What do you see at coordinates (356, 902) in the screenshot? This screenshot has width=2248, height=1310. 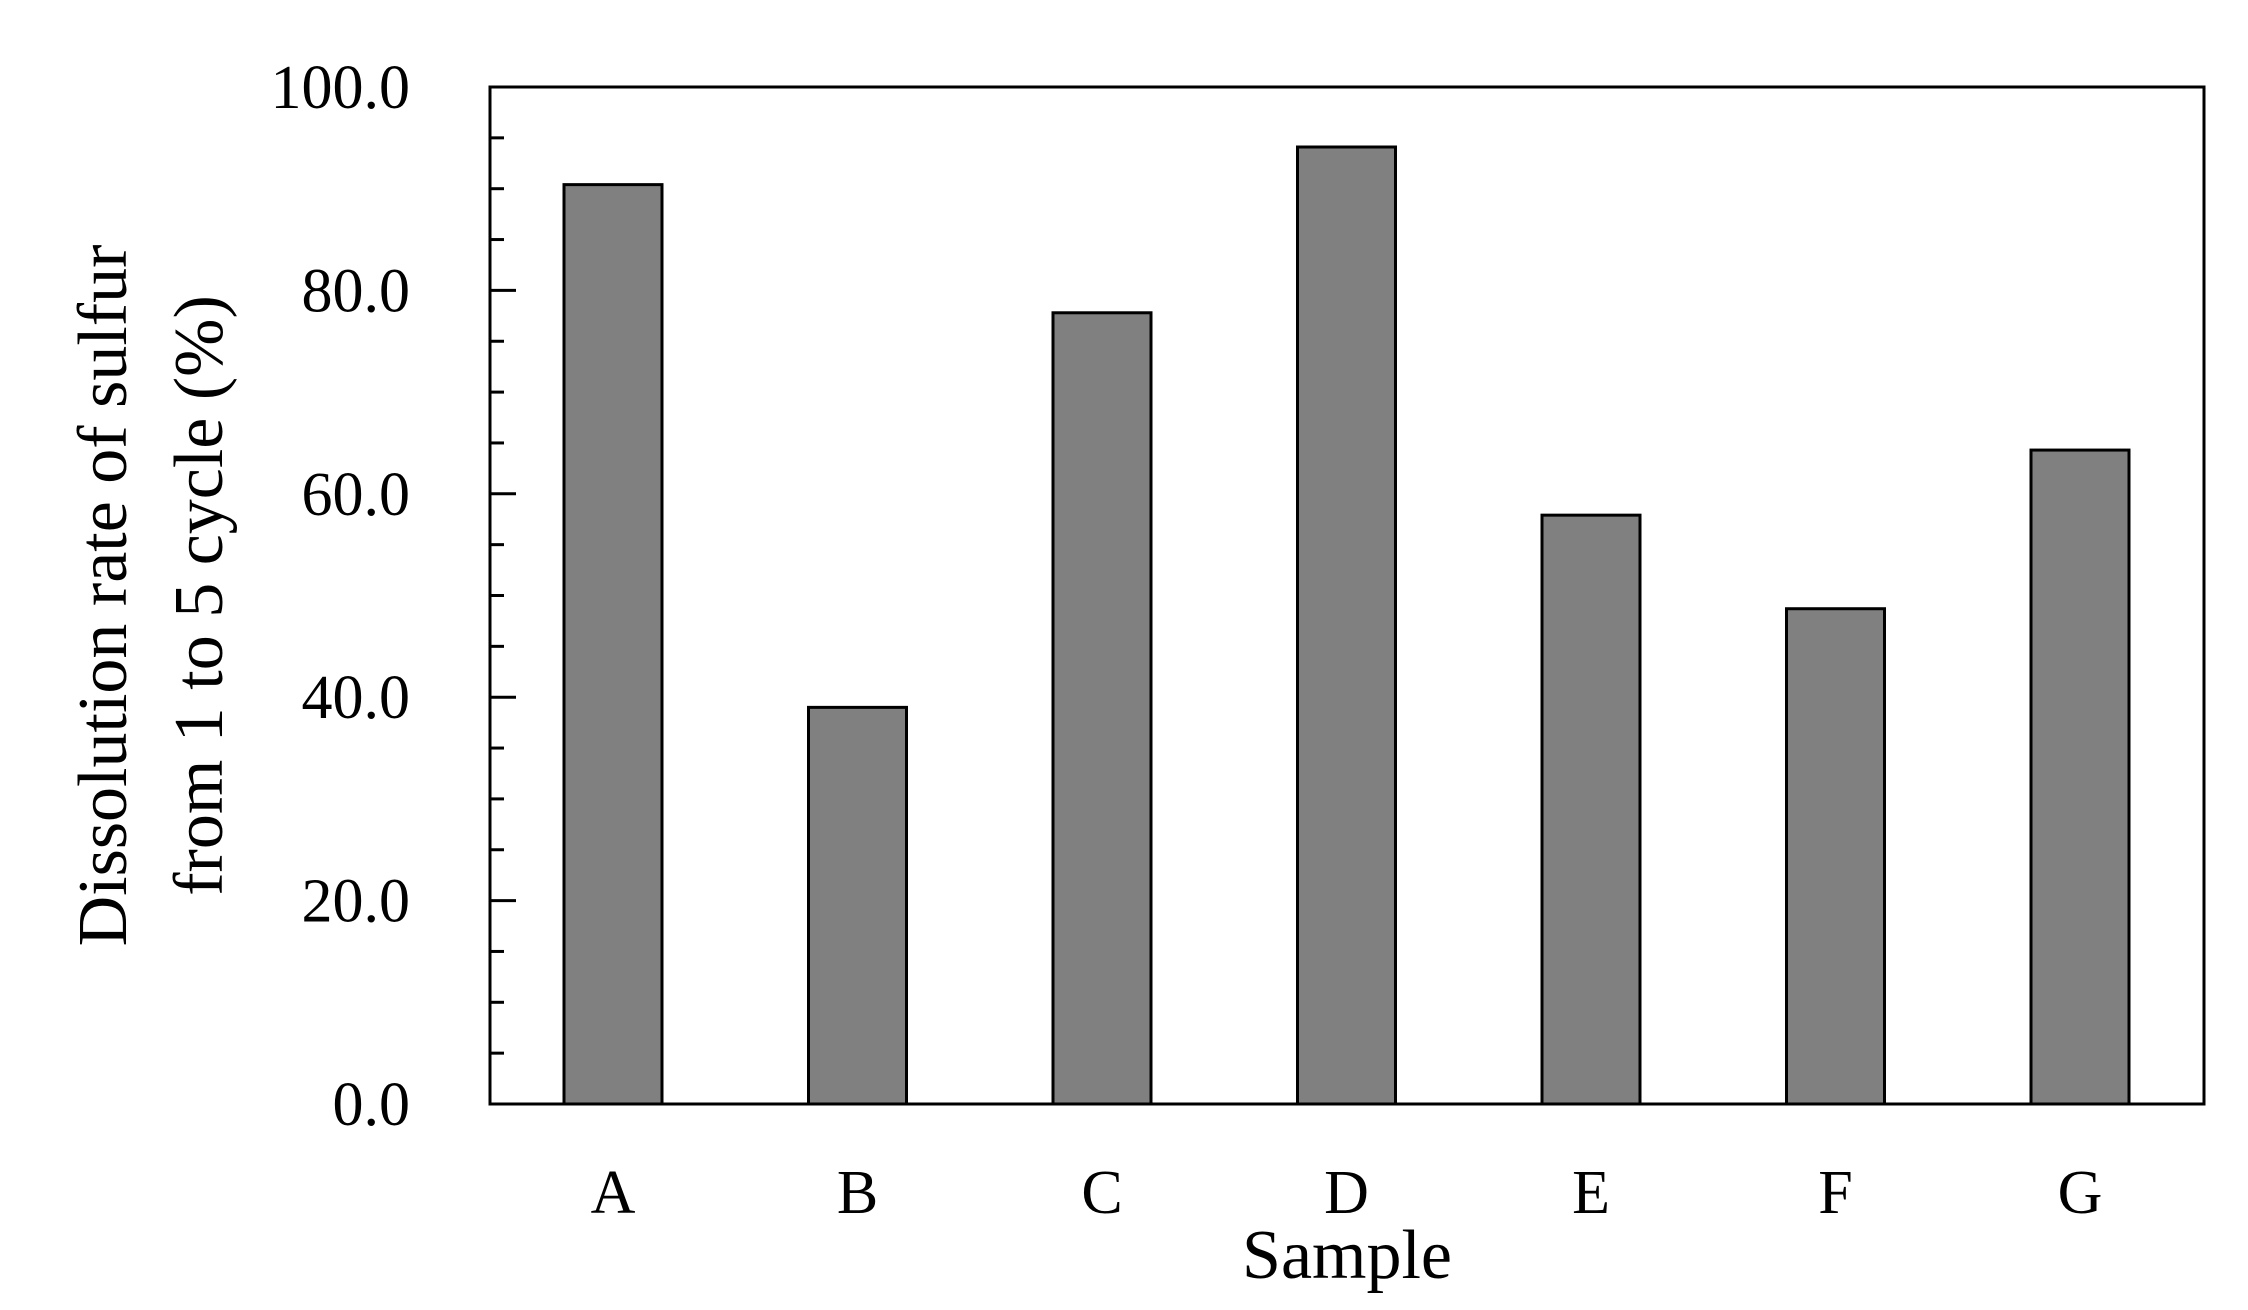 I see `y-tick-label: 20.0` at bounding box center [356, 902].